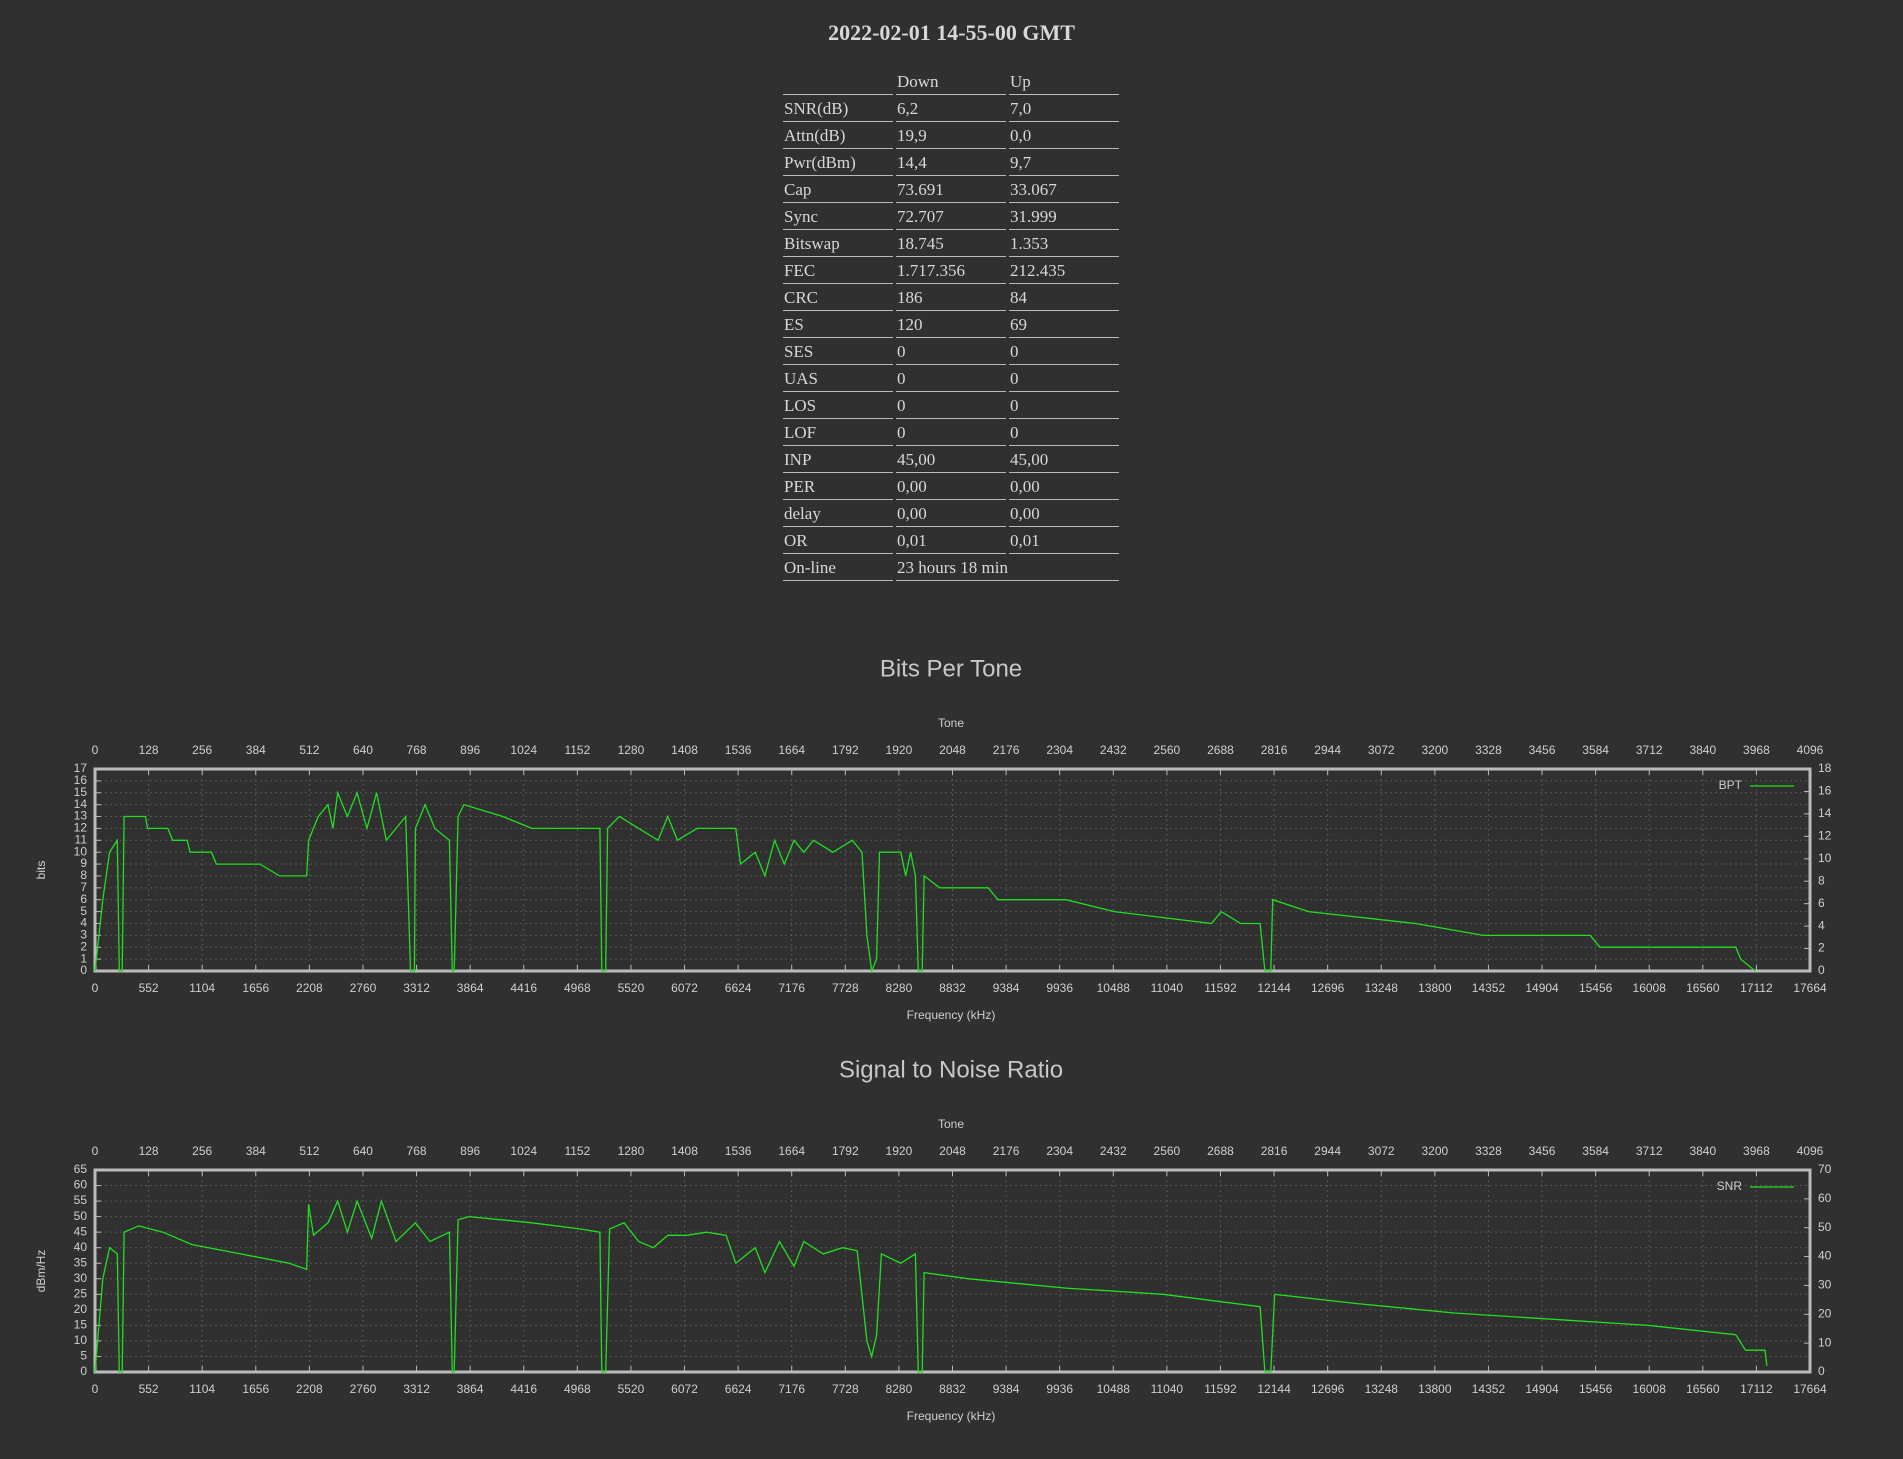 The image size is (1903, 1459). Describe the element at coordinates (845, 1151) in the screenshot. I see `x2-tick-label: 1792` at that location.